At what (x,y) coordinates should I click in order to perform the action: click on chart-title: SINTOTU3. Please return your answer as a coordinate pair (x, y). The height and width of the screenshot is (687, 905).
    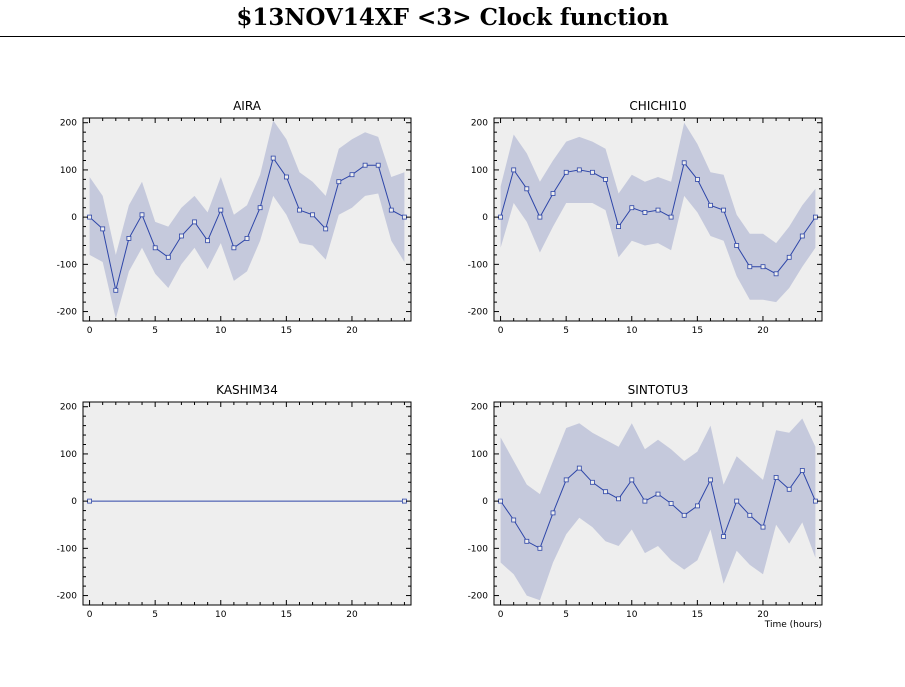
    Looking at the image, I should click on (658, 390).